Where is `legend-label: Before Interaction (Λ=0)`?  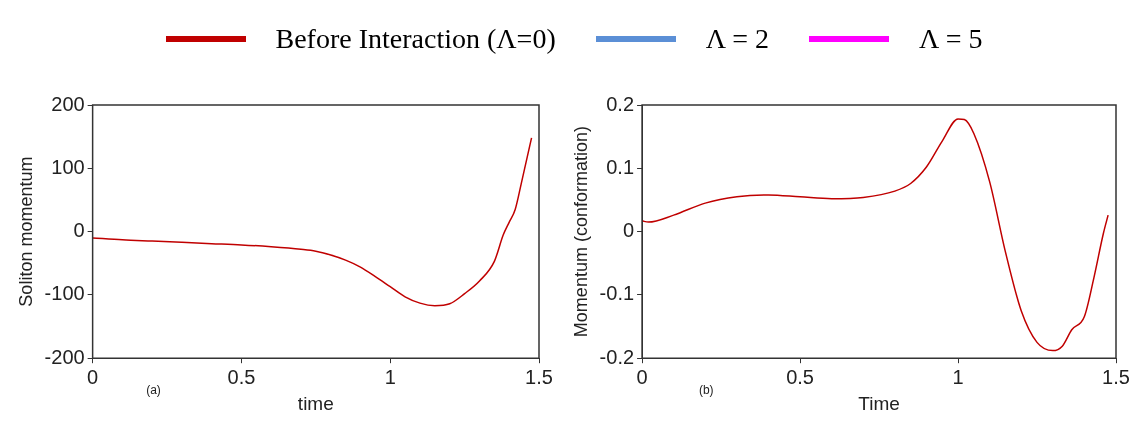
legend-label: Before Interaction (Λ=0) is located at coordinates (415, 39).